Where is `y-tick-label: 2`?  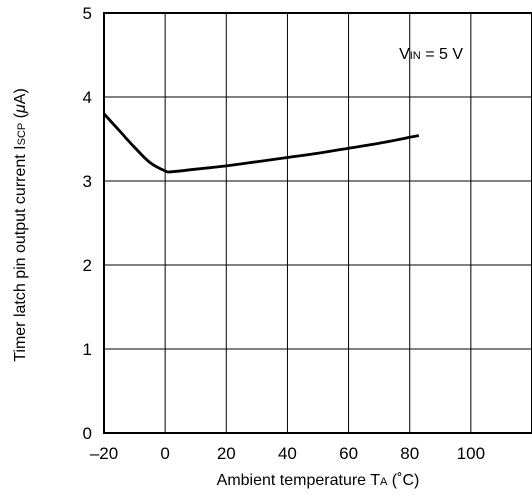 y-tick-label: 2 is located at coordinates (87, 265).